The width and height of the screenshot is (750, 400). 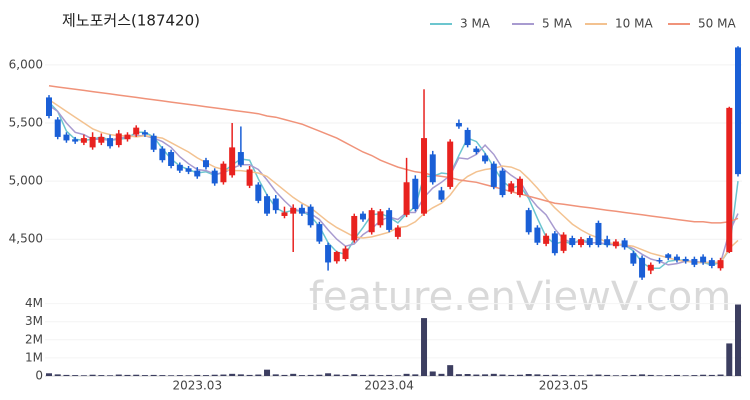 What do you see at coordinates (634, 24) in the screenshot?
I see `legend-label: 10 MA` at bounding box center [634, 24].